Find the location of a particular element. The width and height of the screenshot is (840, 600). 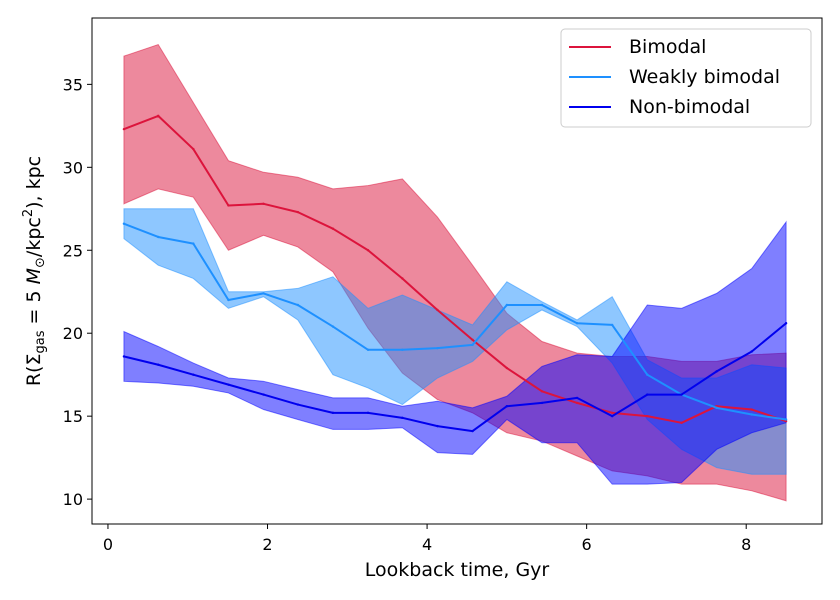

ylabel-superscript: 2 is located at coordinates (28, 213).